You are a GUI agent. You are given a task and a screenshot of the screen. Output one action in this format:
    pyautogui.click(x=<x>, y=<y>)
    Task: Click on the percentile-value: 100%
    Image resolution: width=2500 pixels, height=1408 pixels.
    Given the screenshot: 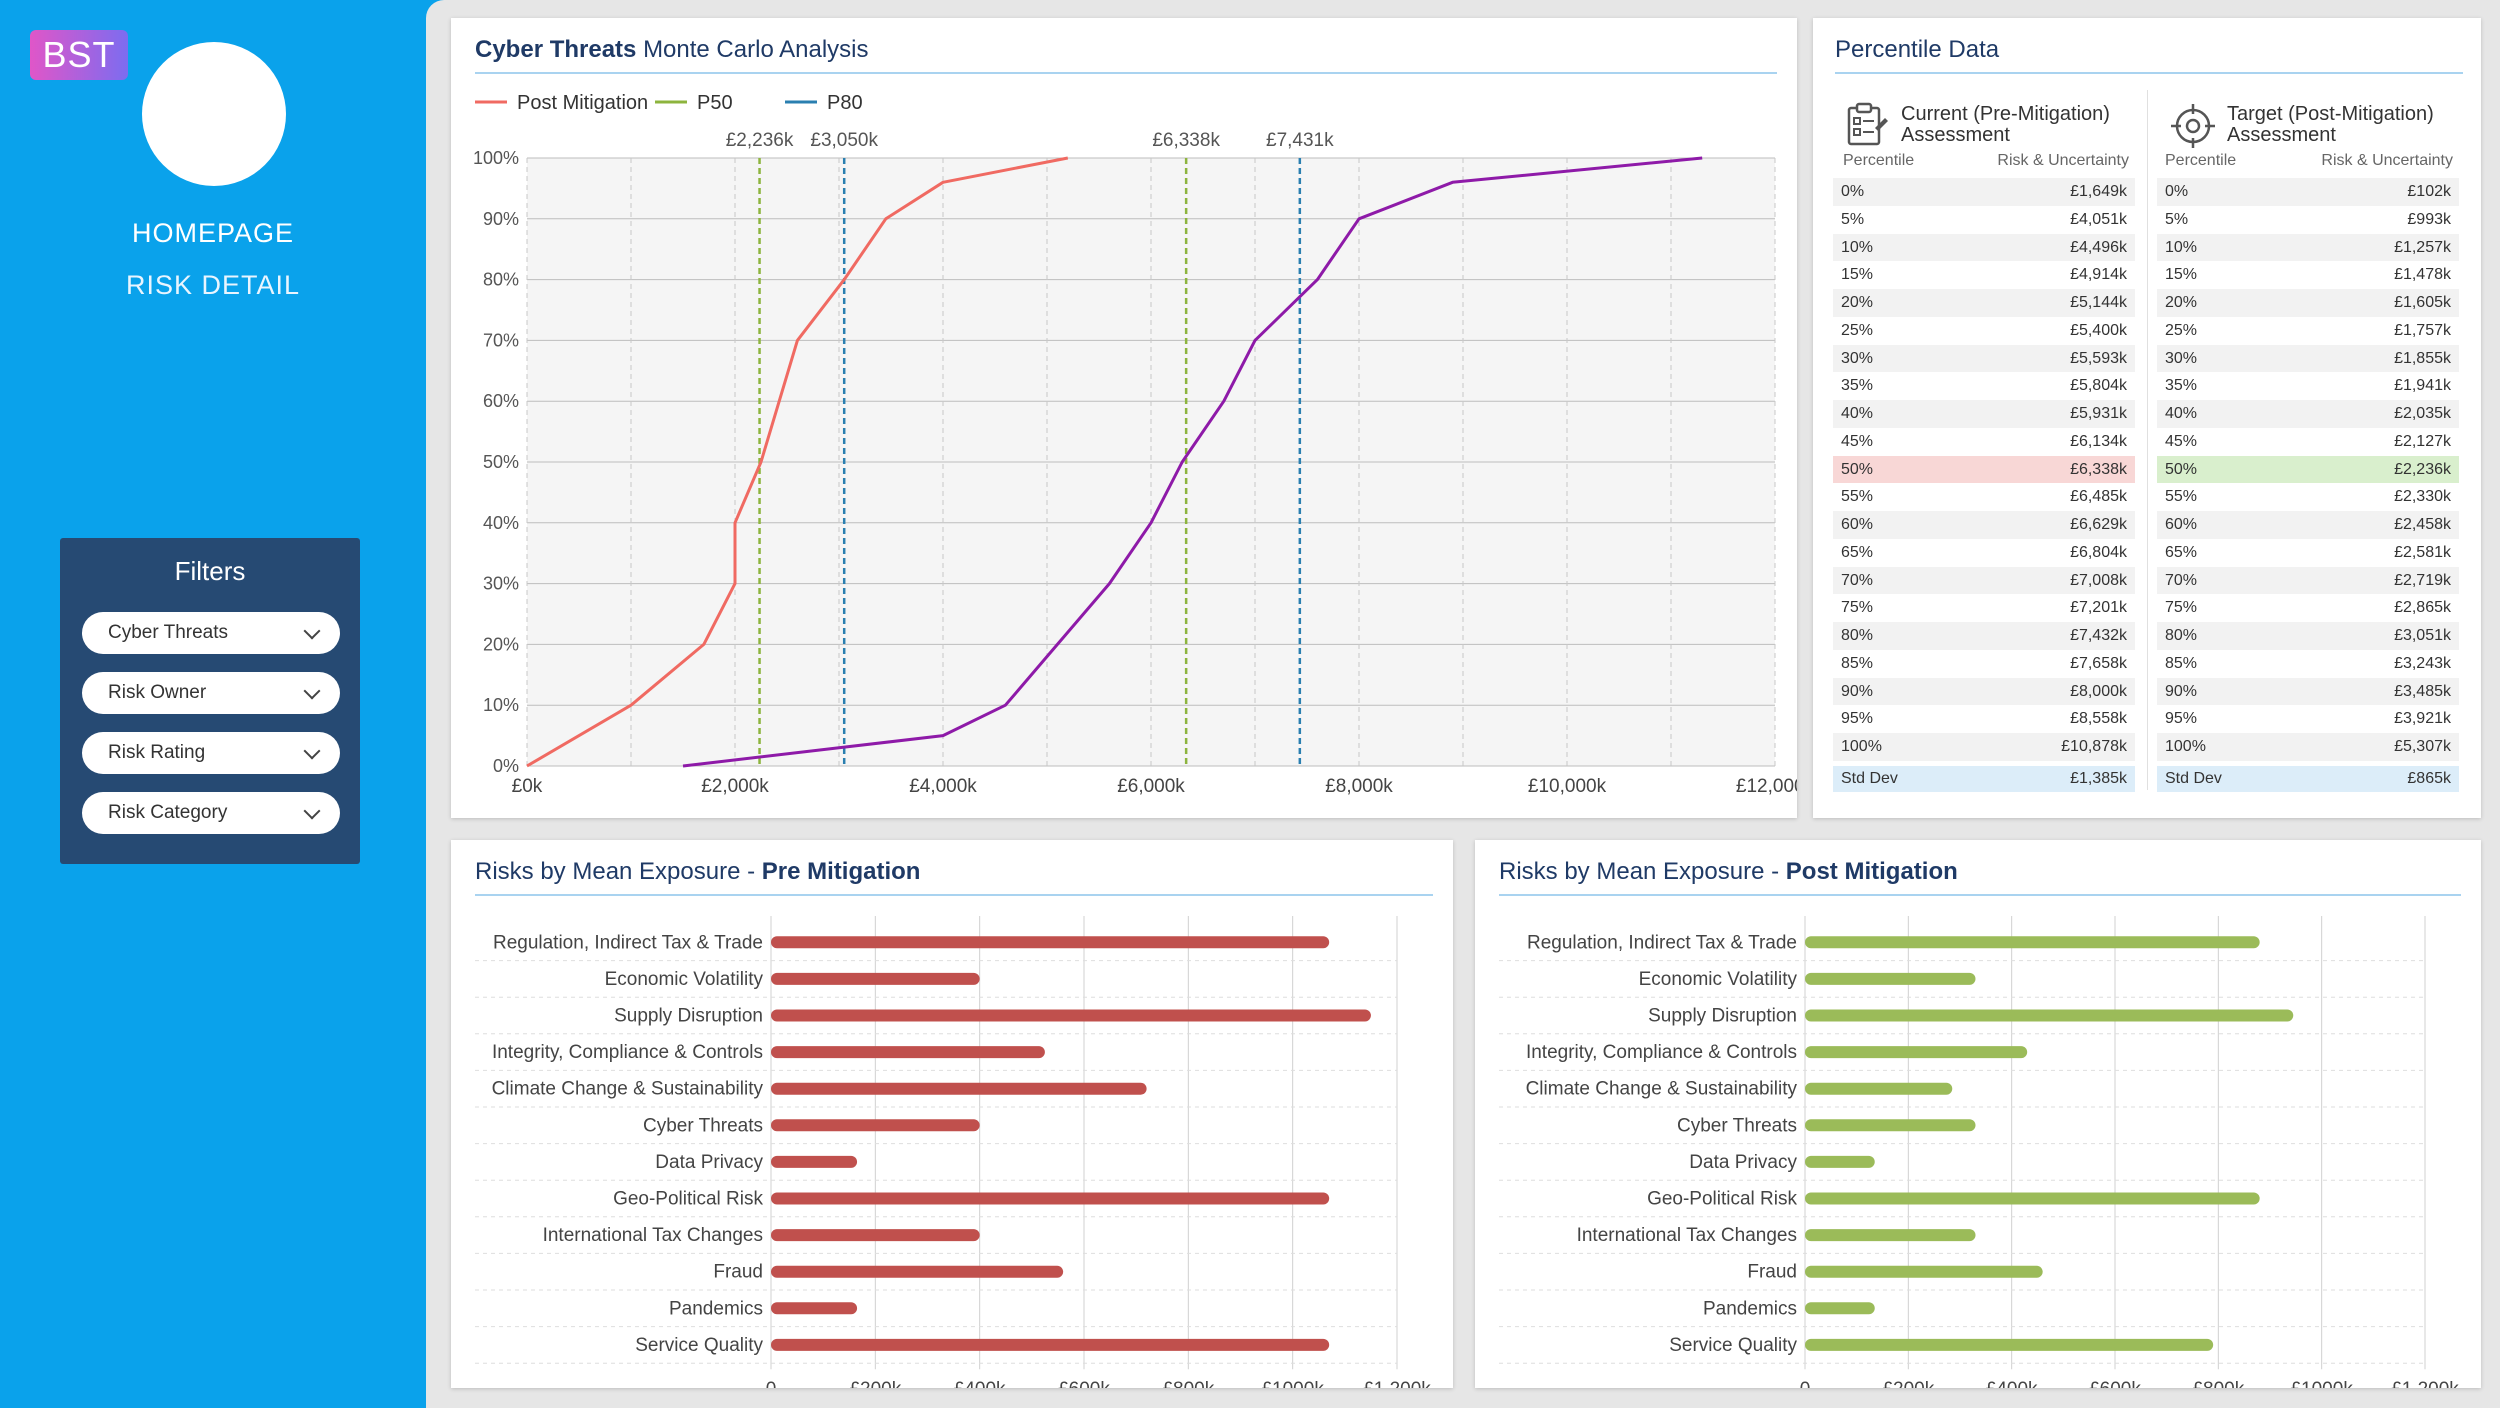 What is the action you would take?
    pyautogui.click(x=2185, y=746)
    